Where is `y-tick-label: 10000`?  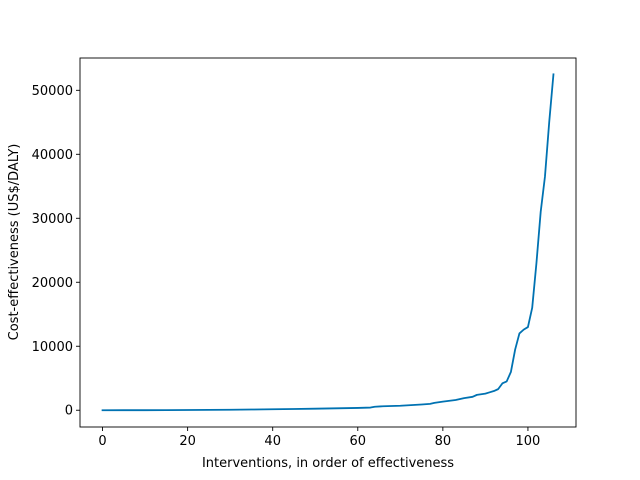 y-tick-label: 10000 is located at coordinates (52, 347).